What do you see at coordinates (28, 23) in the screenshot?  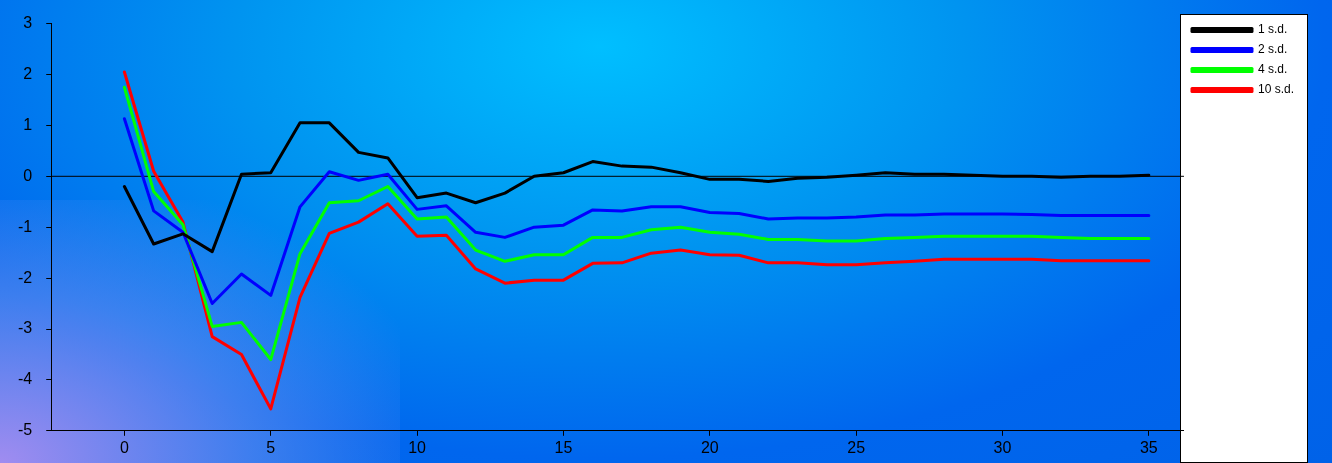 I see `y-tick-label: 3` at bounding box center [28, 23].